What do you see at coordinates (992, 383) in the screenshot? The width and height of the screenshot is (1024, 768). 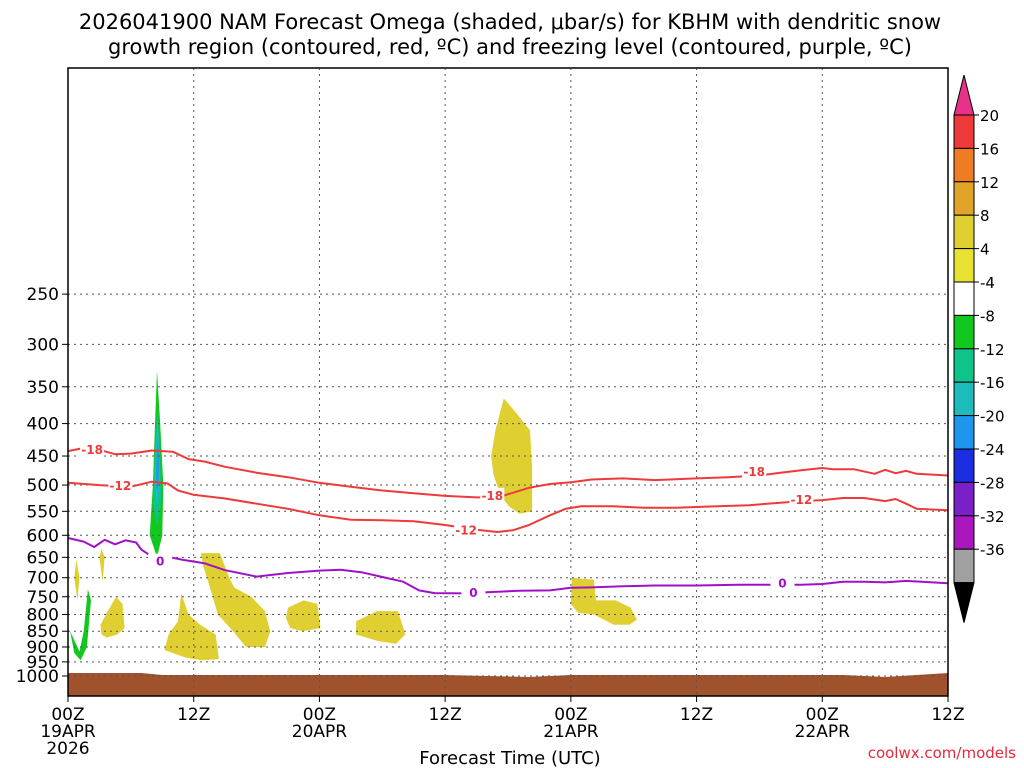 I see `colorbar-label-8: -16` at bounding box center [992, 383].